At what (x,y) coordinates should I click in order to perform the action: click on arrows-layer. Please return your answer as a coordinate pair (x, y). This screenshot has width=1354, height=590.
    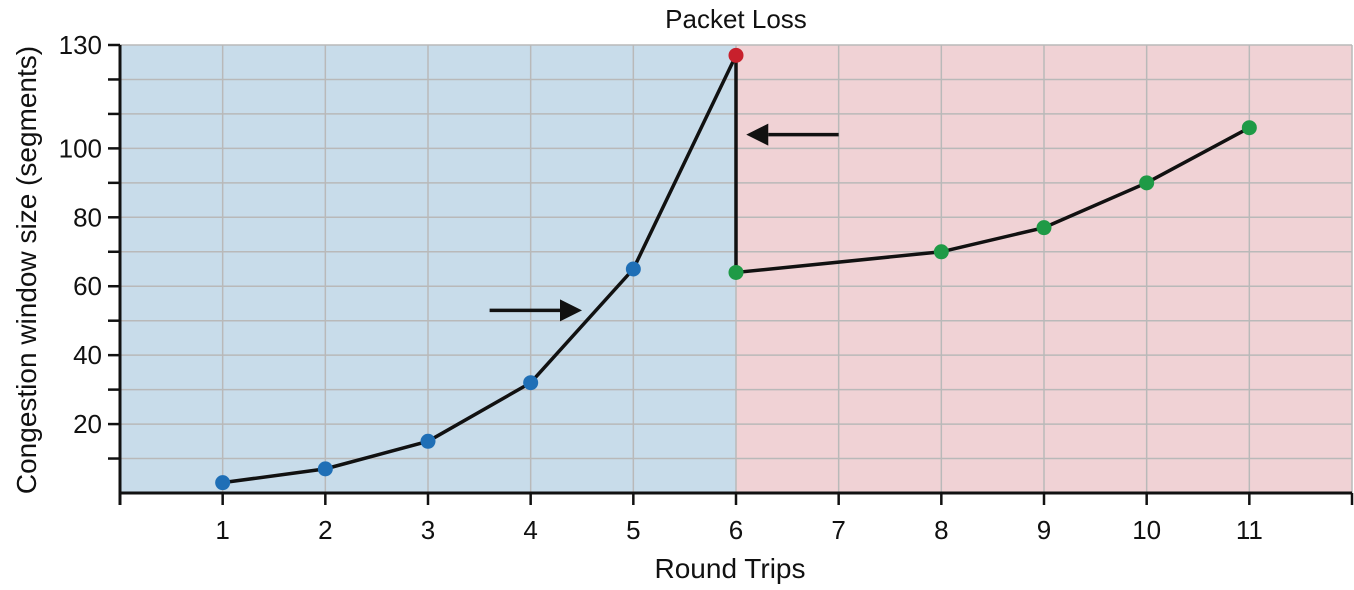
    Looking at the image, I should click on (664, 222).